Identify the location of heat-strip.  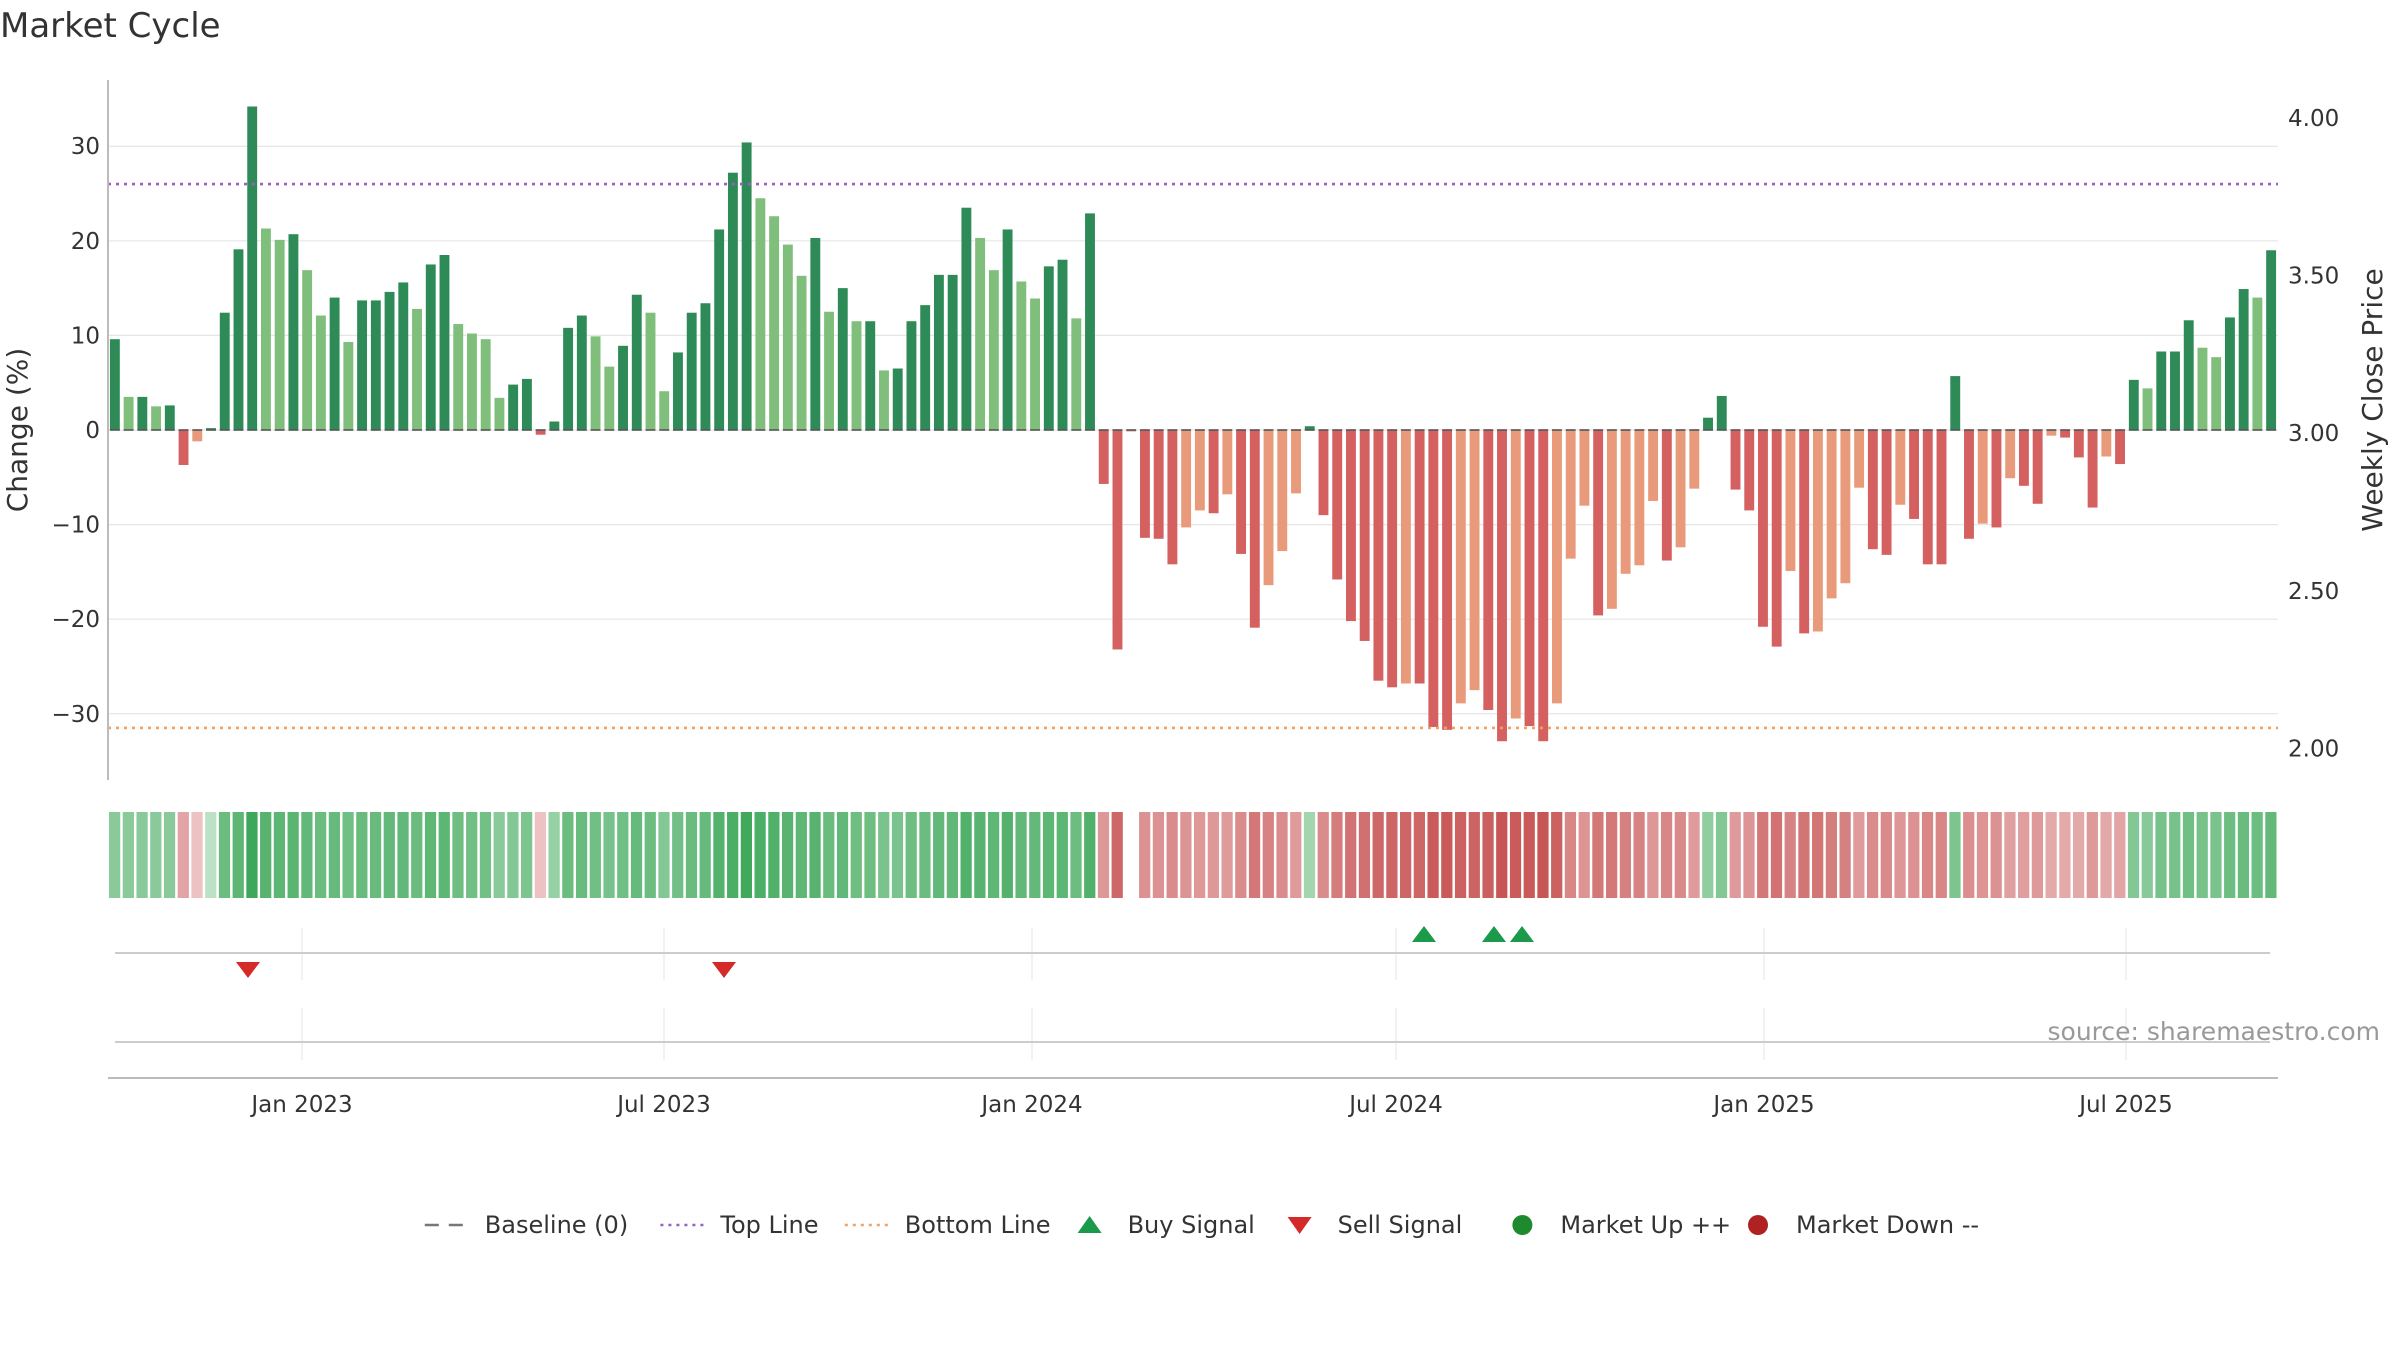
(1193, 855).